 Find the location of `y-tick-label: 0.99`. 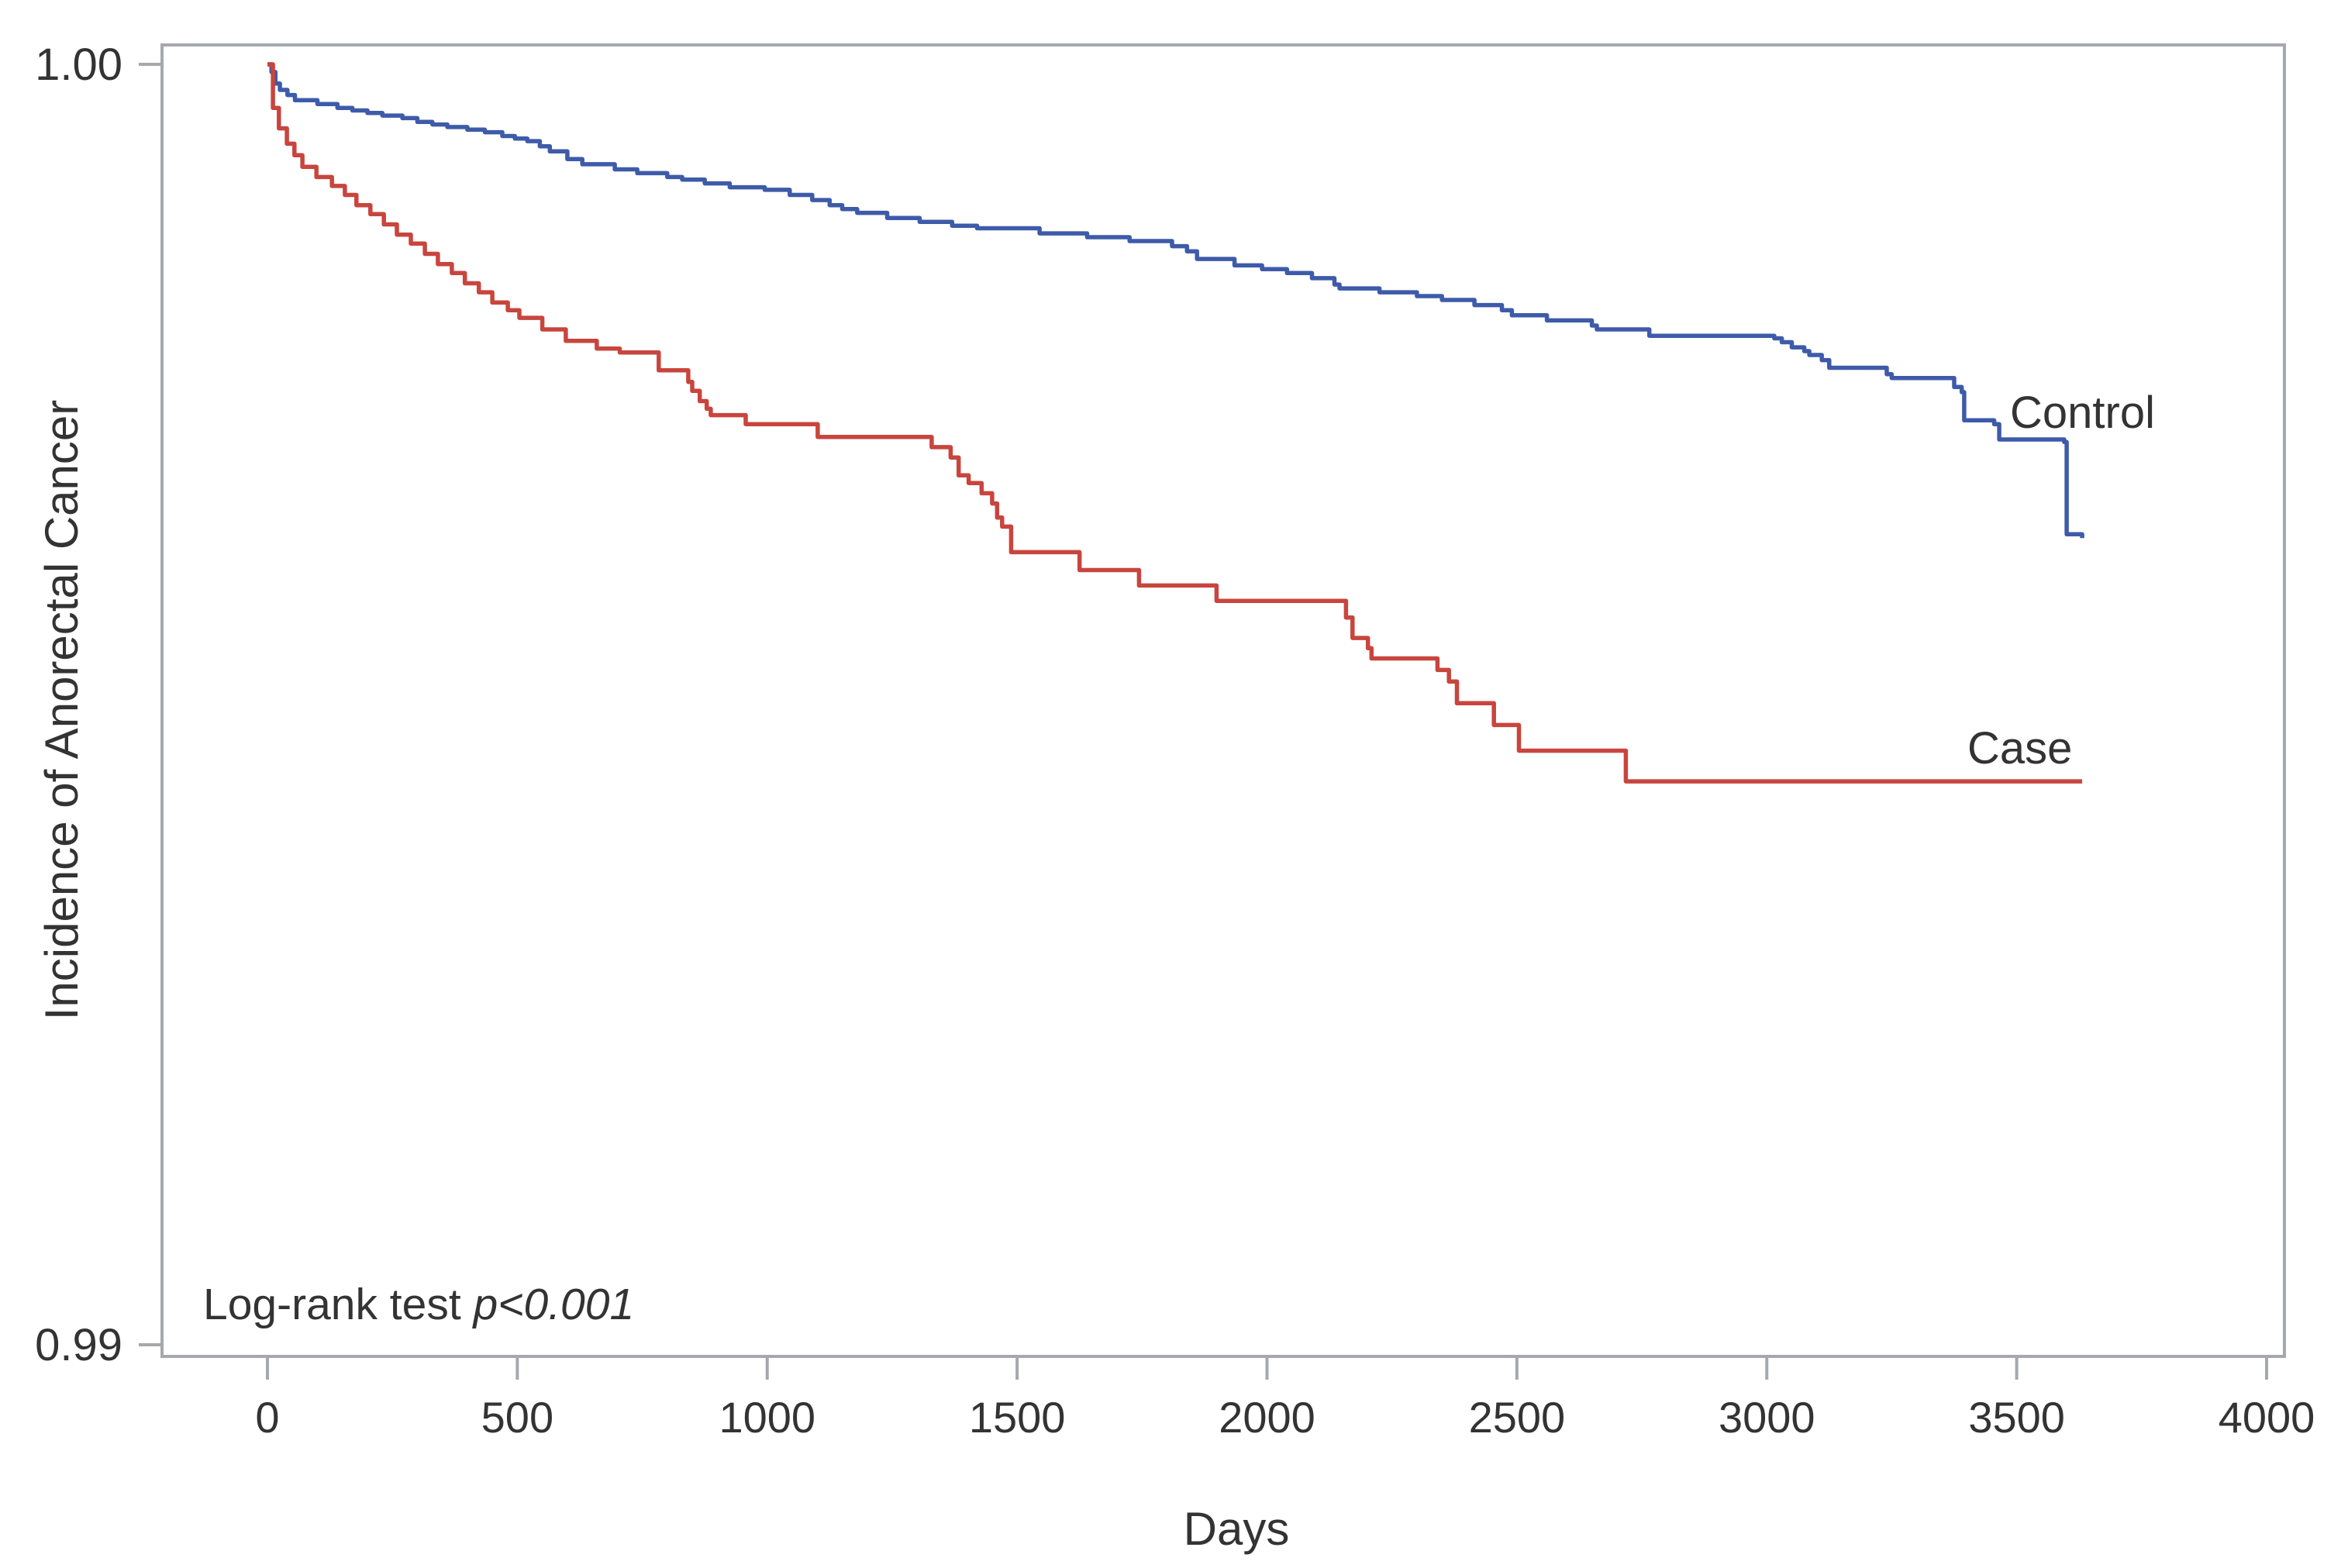

y-tick-label: 0.99 is located at coordinates (78, 1345).